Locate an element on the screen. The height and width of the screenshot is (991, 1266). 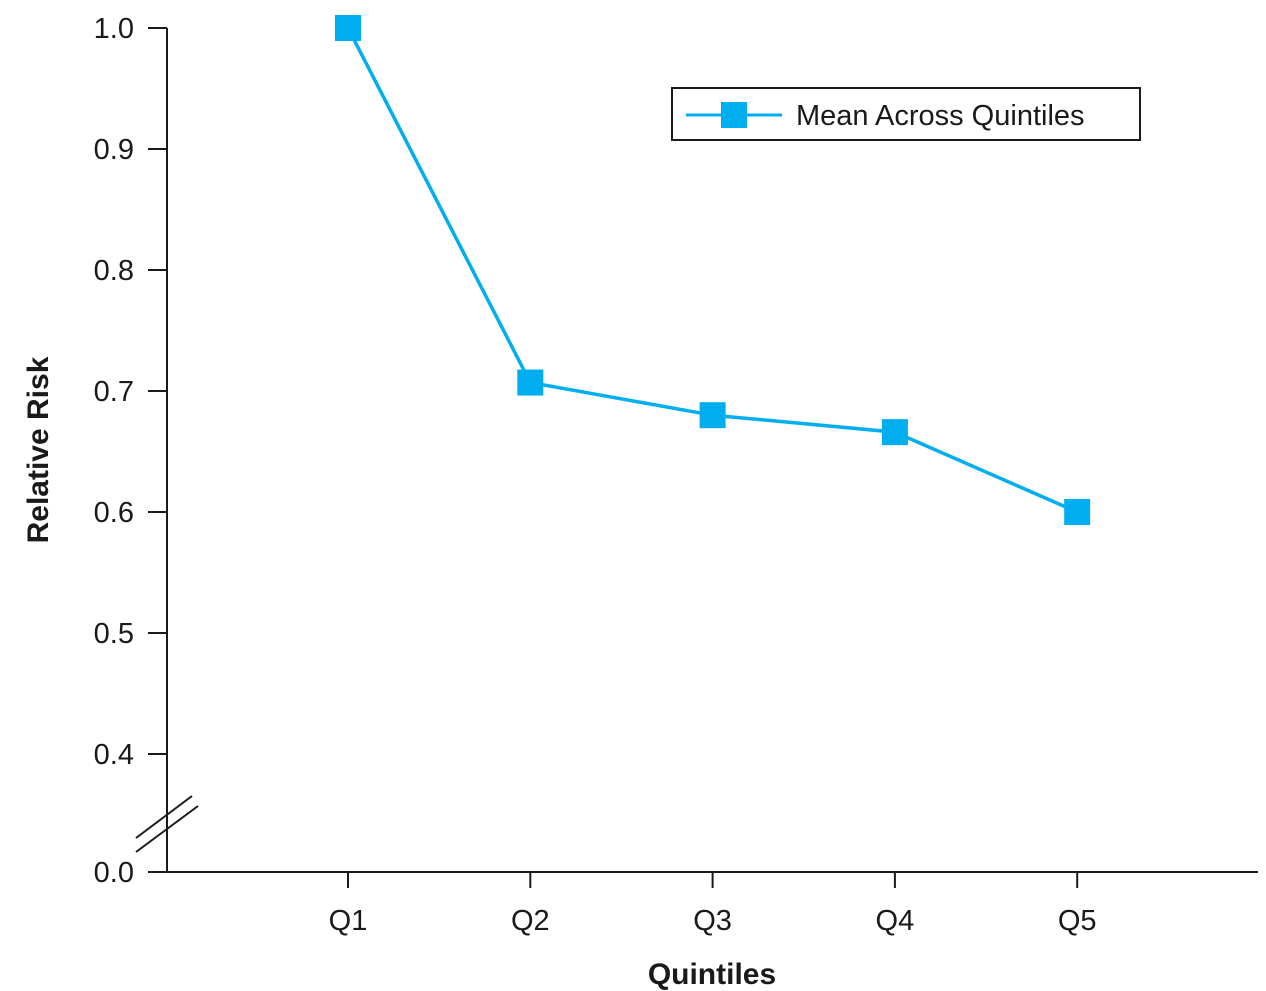
y-tick-label: 0.8 is located at coordinates (114, 271).